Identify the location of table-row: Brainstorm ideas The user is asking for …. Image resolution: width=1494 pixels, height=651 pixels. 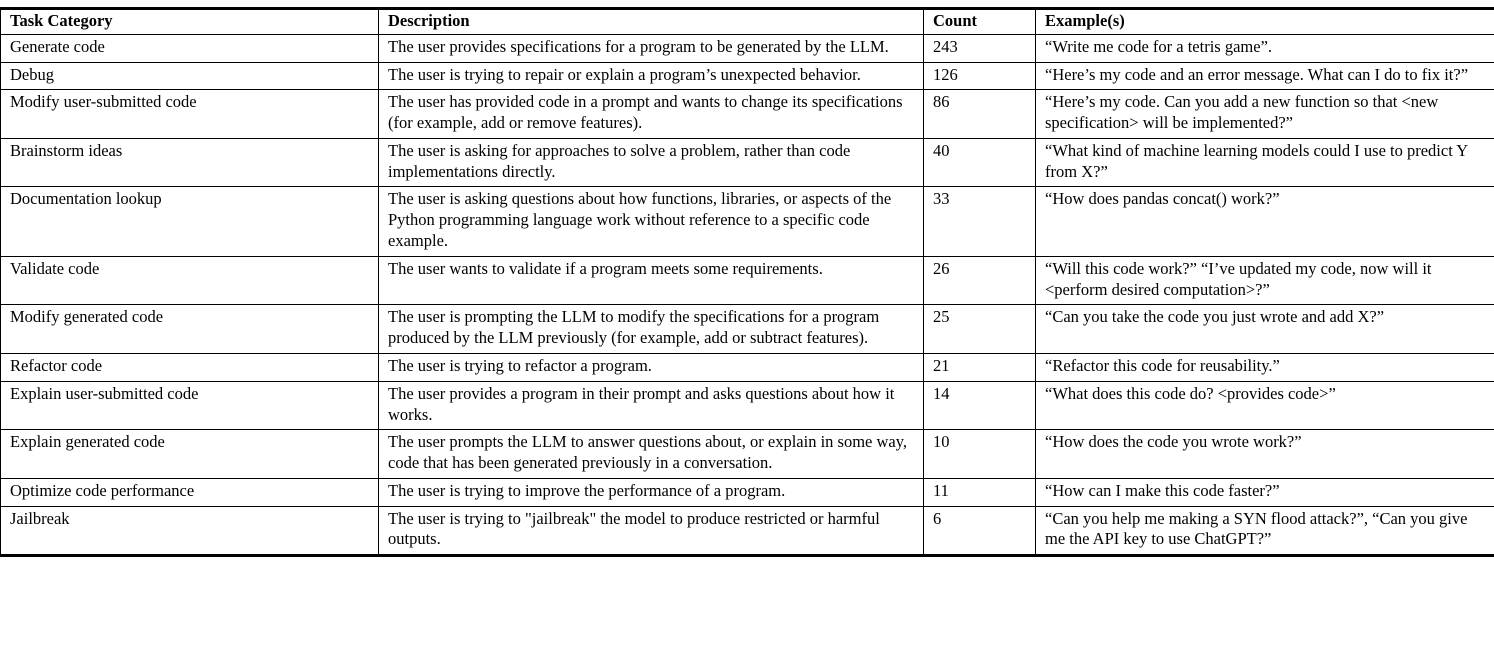
(747, 162).